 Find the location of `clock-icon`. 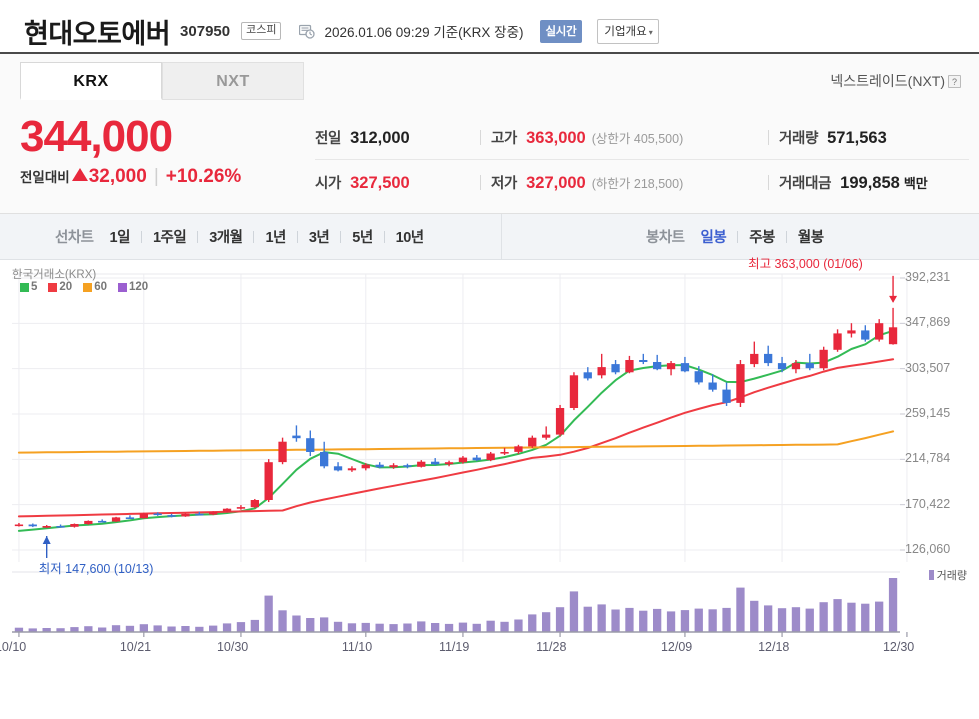

clock-icon is located at coordinates (307, 31).